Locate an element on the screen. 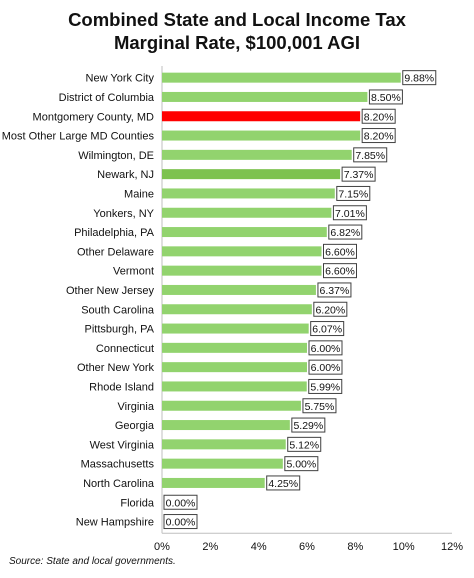 This screenshot has width=474, height=578. x-tick-label: 4% is located at coordinates (259, 547).